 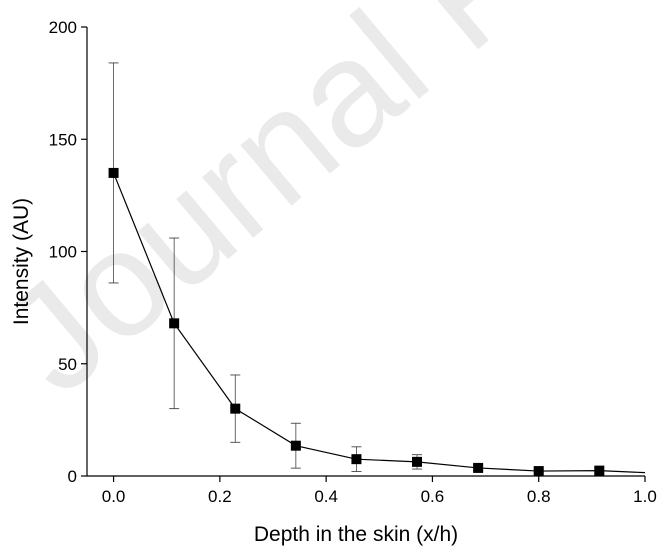 I want to click on y-tick-label: 0, so click(x=72, y=476).